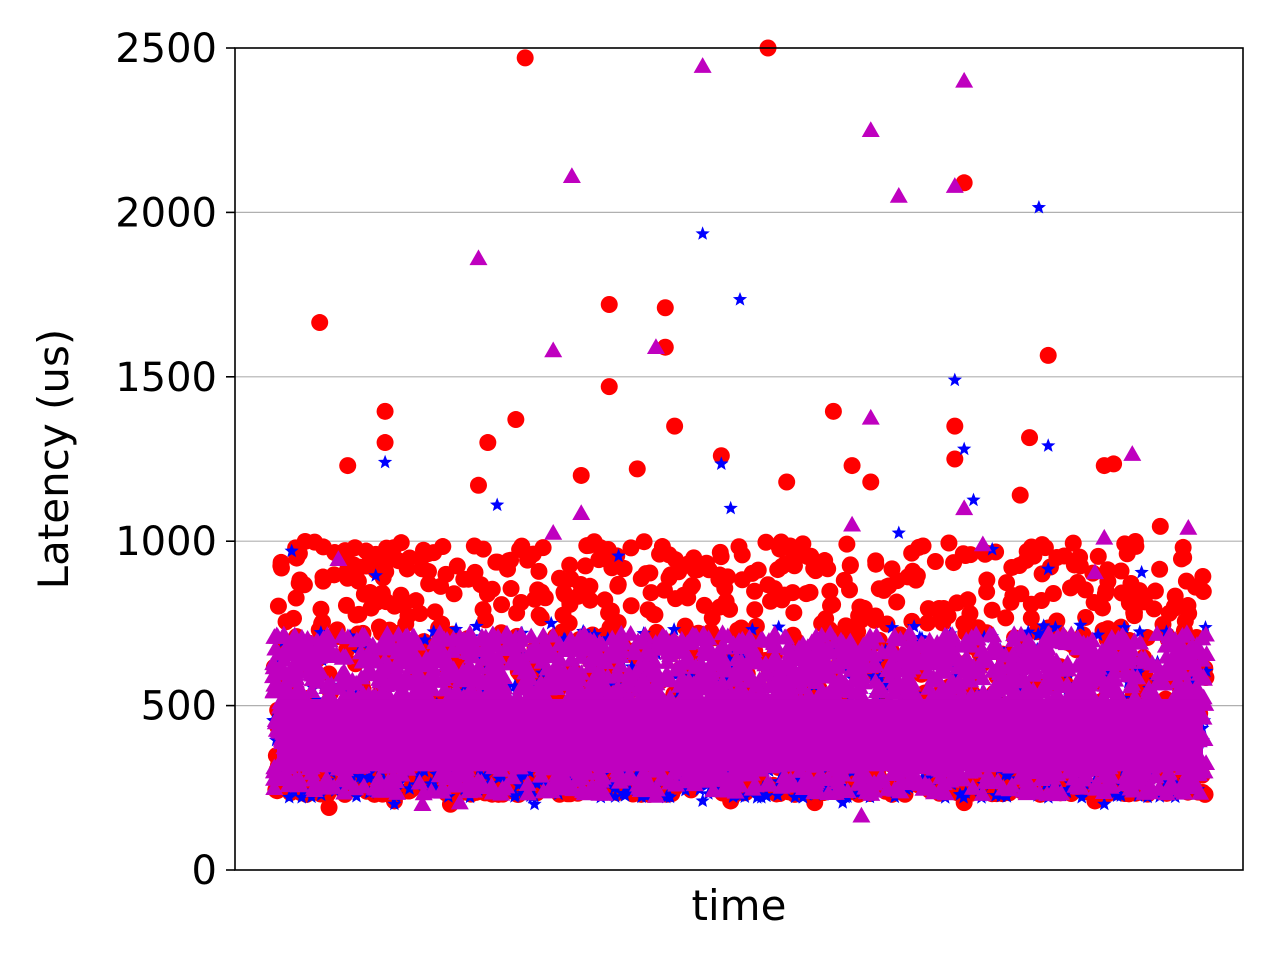  Describe the element at coordinates (166, 49) in the screenshot. I see `y-tick-label: 2500` at that location.